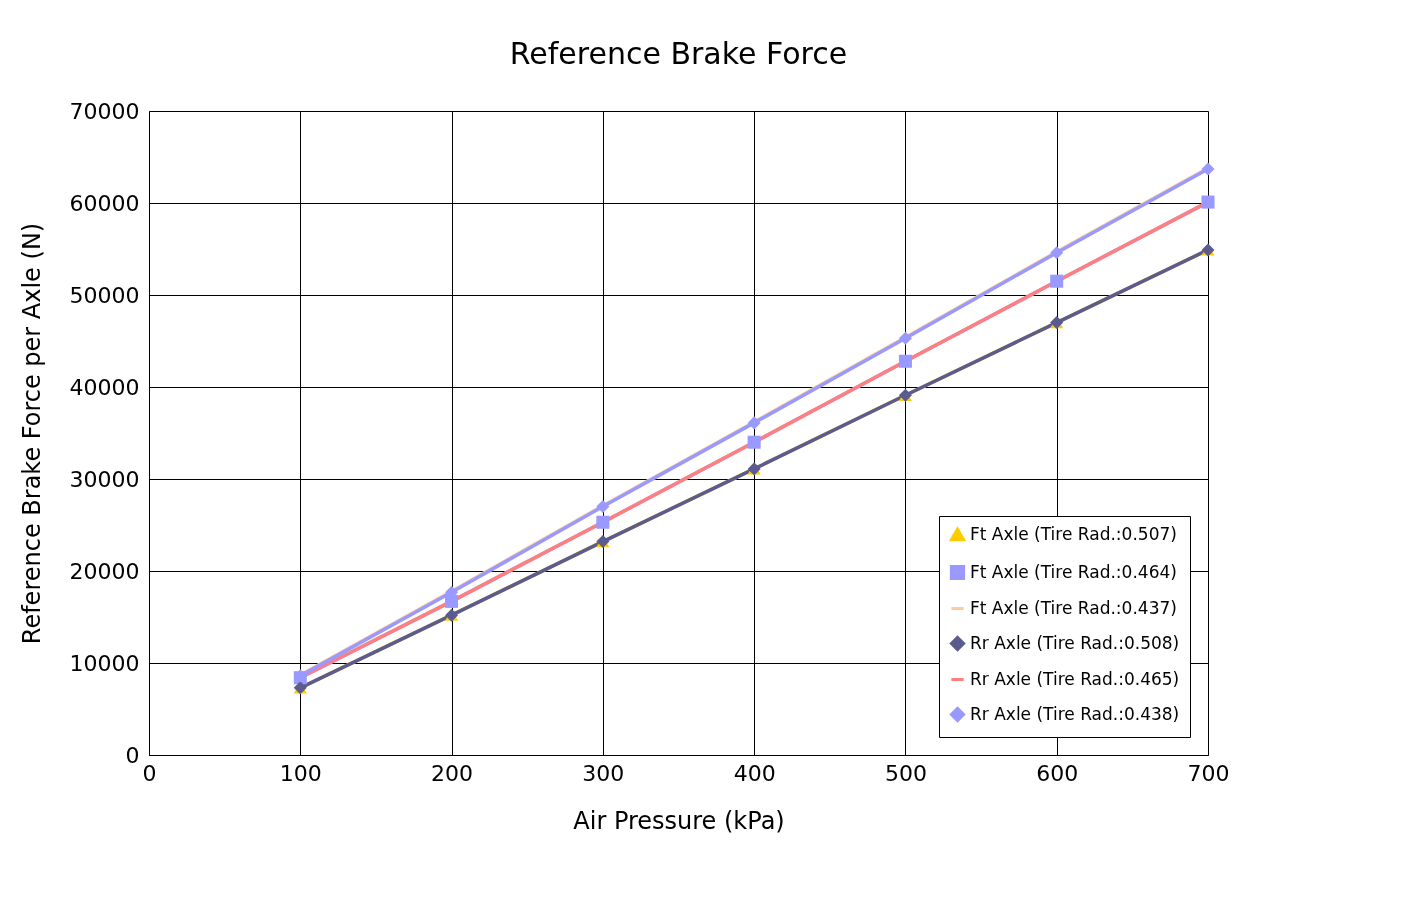 The width and height of the screenshot is (1421, 906). I want to click on legend-label: Rr Axle (Tire Rad.:0.438), so click(1075, 713).